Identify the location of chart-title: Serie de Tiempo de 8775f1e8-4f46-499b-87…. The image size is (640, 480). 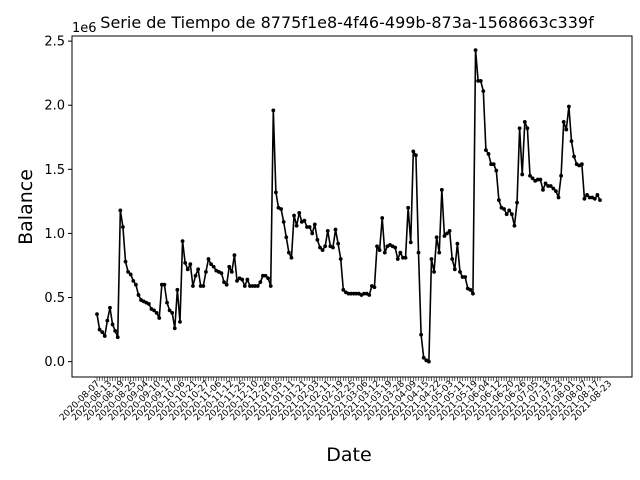
(347, 22).